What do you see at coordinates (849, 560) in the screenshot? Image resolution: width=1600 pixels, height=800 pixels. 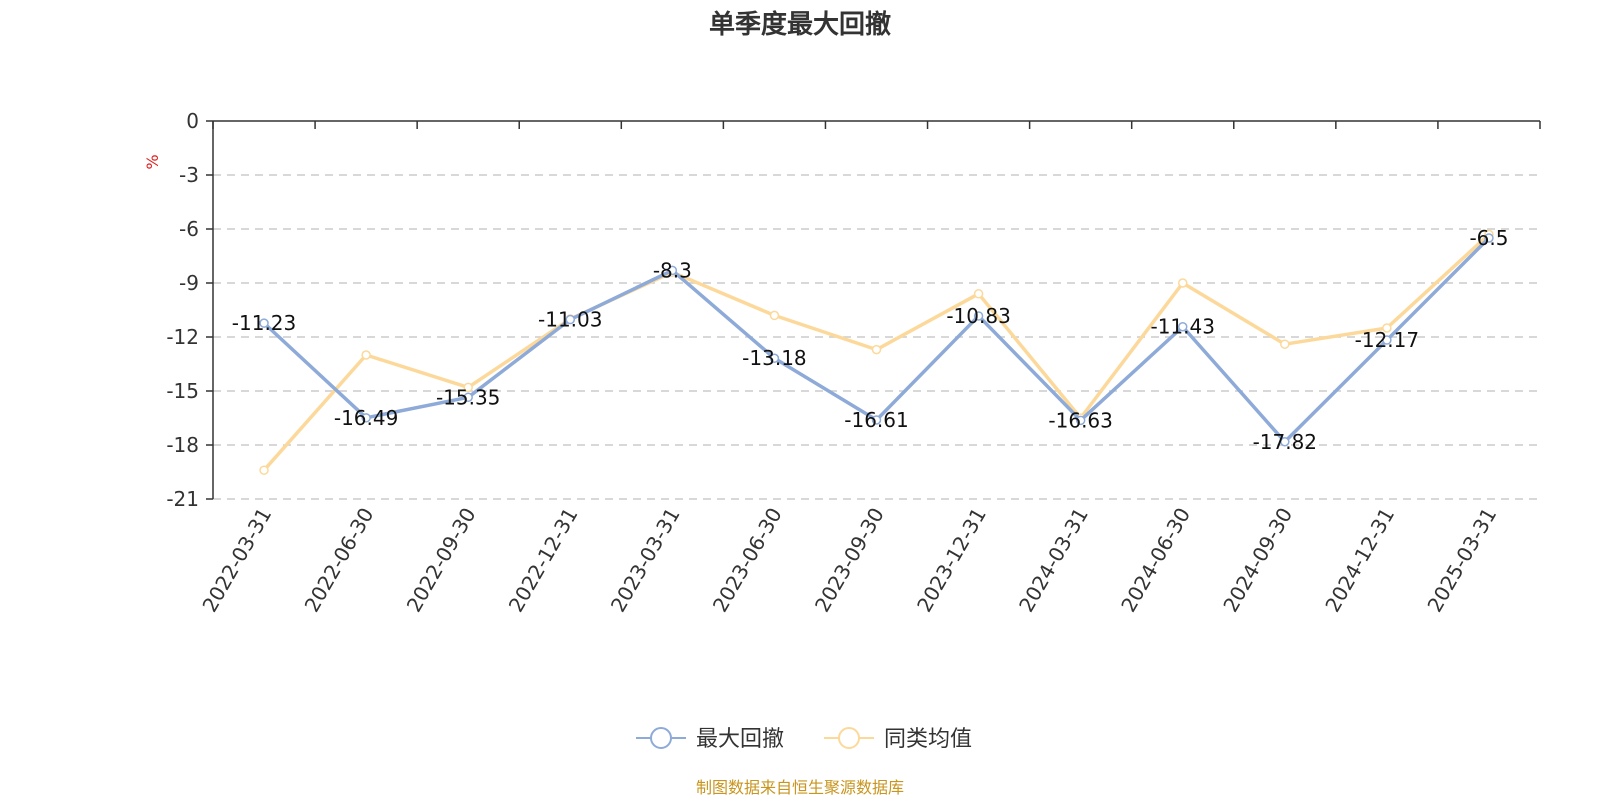 I see `x-tick-label: 2023-09-30` at bounding box center [849, 560].